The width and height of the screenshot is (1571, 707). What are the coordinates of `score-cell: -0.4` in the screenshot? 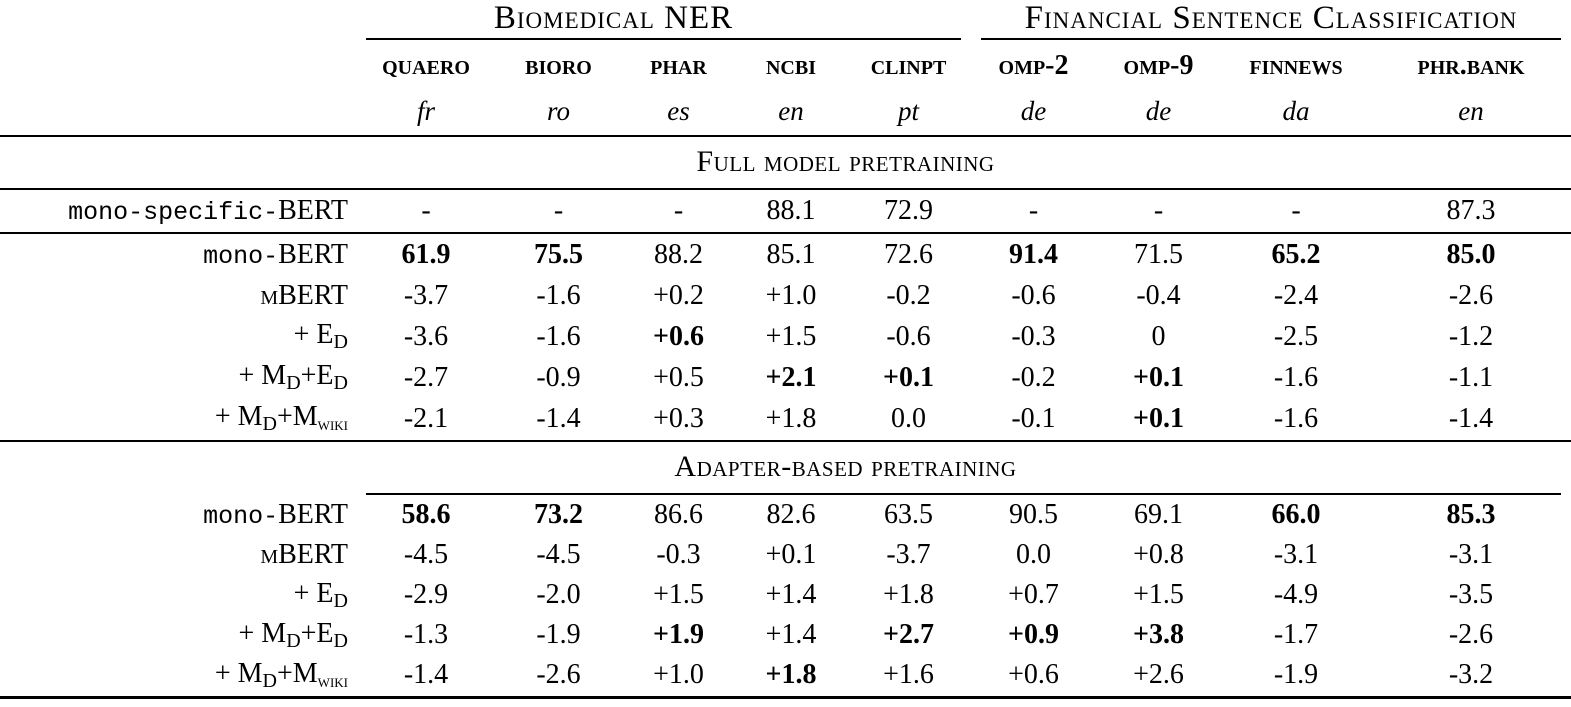 It's located at (1158, 295).